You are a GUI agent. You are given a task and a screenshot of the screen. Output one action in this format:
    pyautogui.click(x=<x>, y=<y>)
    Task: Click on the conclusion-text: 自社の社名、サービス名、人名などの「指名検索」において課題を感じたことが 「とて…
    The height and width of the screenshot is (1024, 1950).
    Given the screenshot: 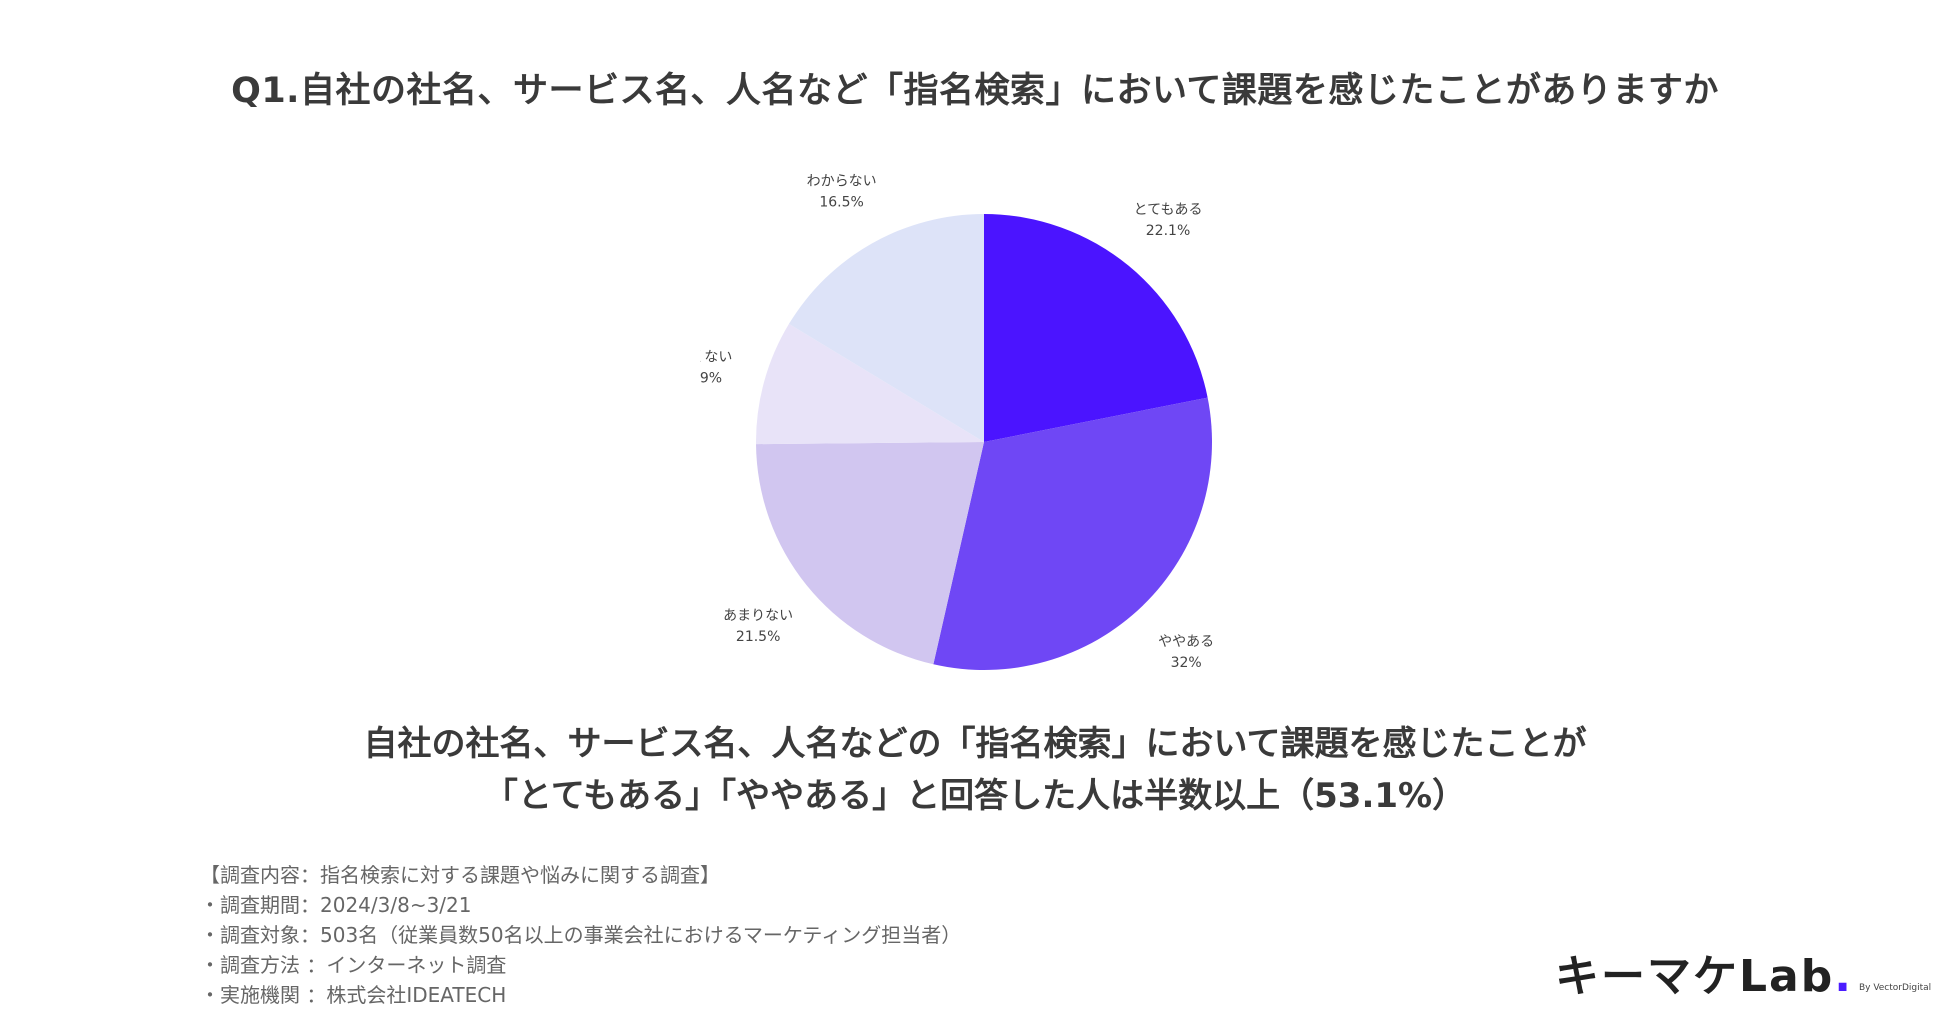 What is the action you would take?
    pyautogui.click(x=975, y=770)
    